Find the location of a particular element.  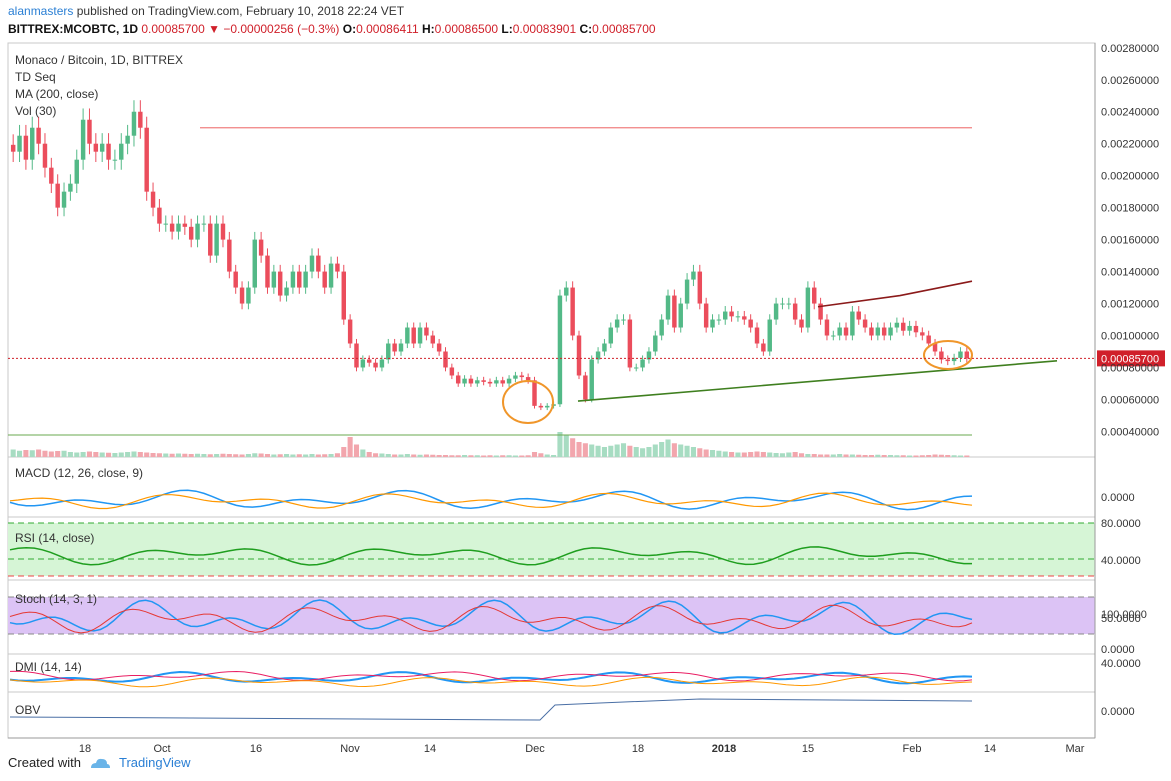

last-price-tag is located at coordinates (1131, 358).